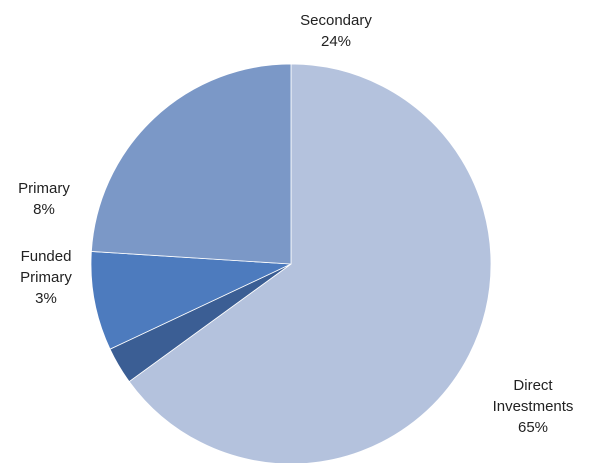  What do you see at coordinates (46, 256) in the screenshot?
I see `slice-label-line: Funded` at bounding box center [46, 256].